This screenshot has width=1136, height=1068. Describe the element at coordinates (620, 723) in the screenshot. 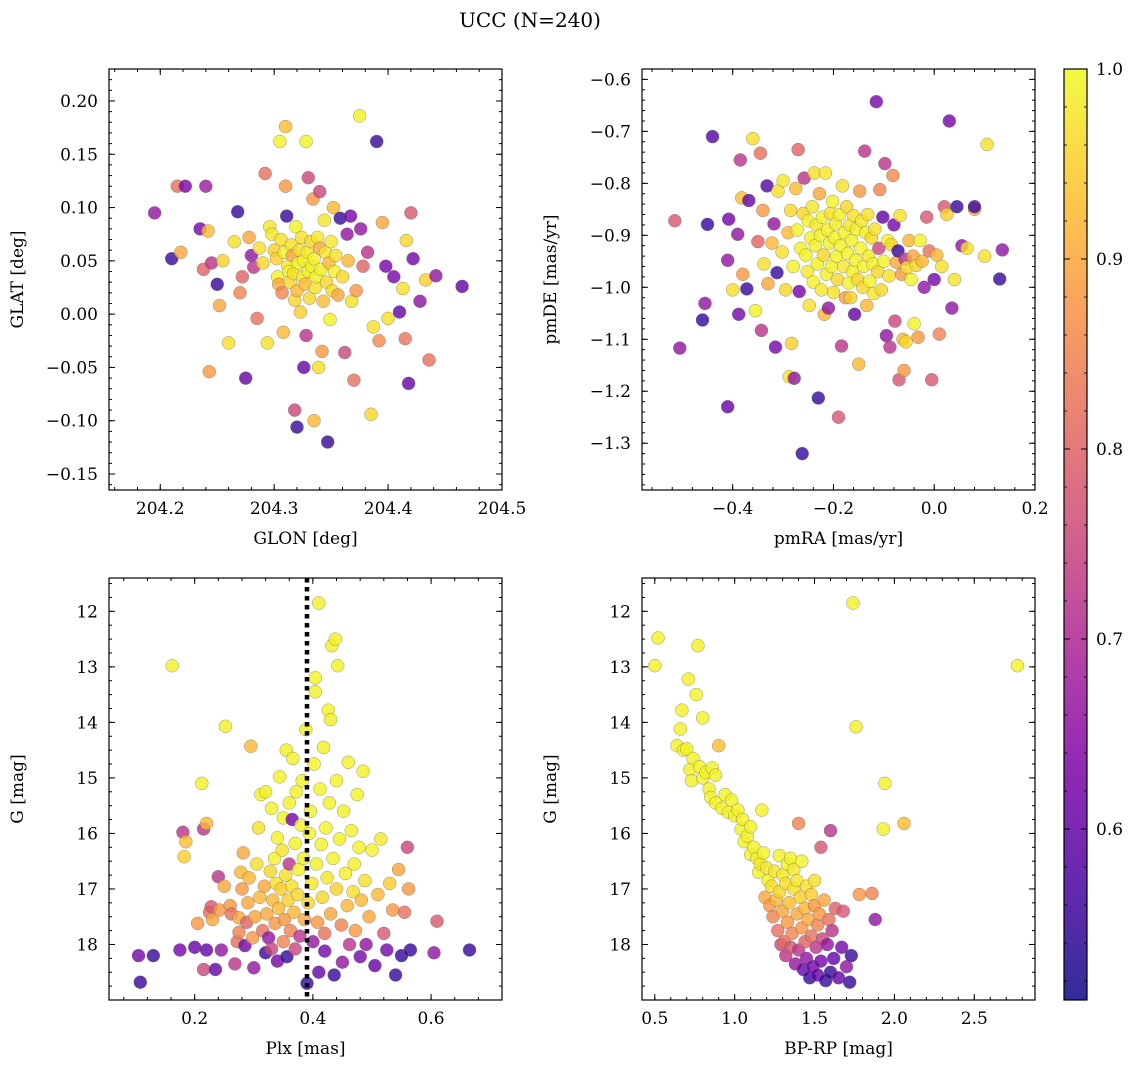

I see `y-tick-label: 14` at that location.